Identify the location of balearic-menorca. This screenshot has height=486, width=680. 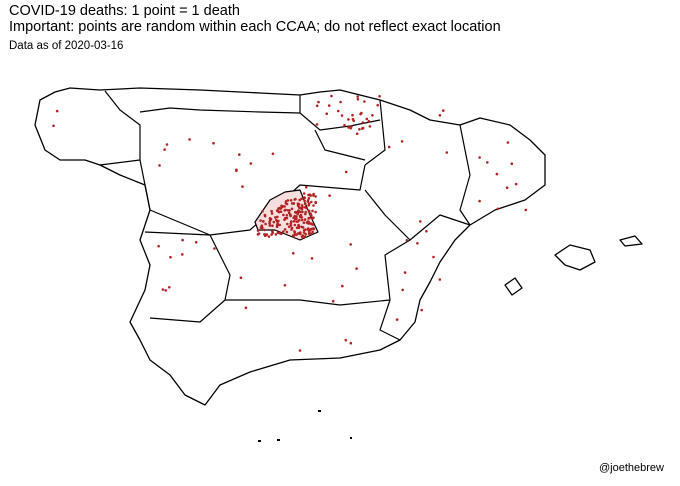
(631, 241).